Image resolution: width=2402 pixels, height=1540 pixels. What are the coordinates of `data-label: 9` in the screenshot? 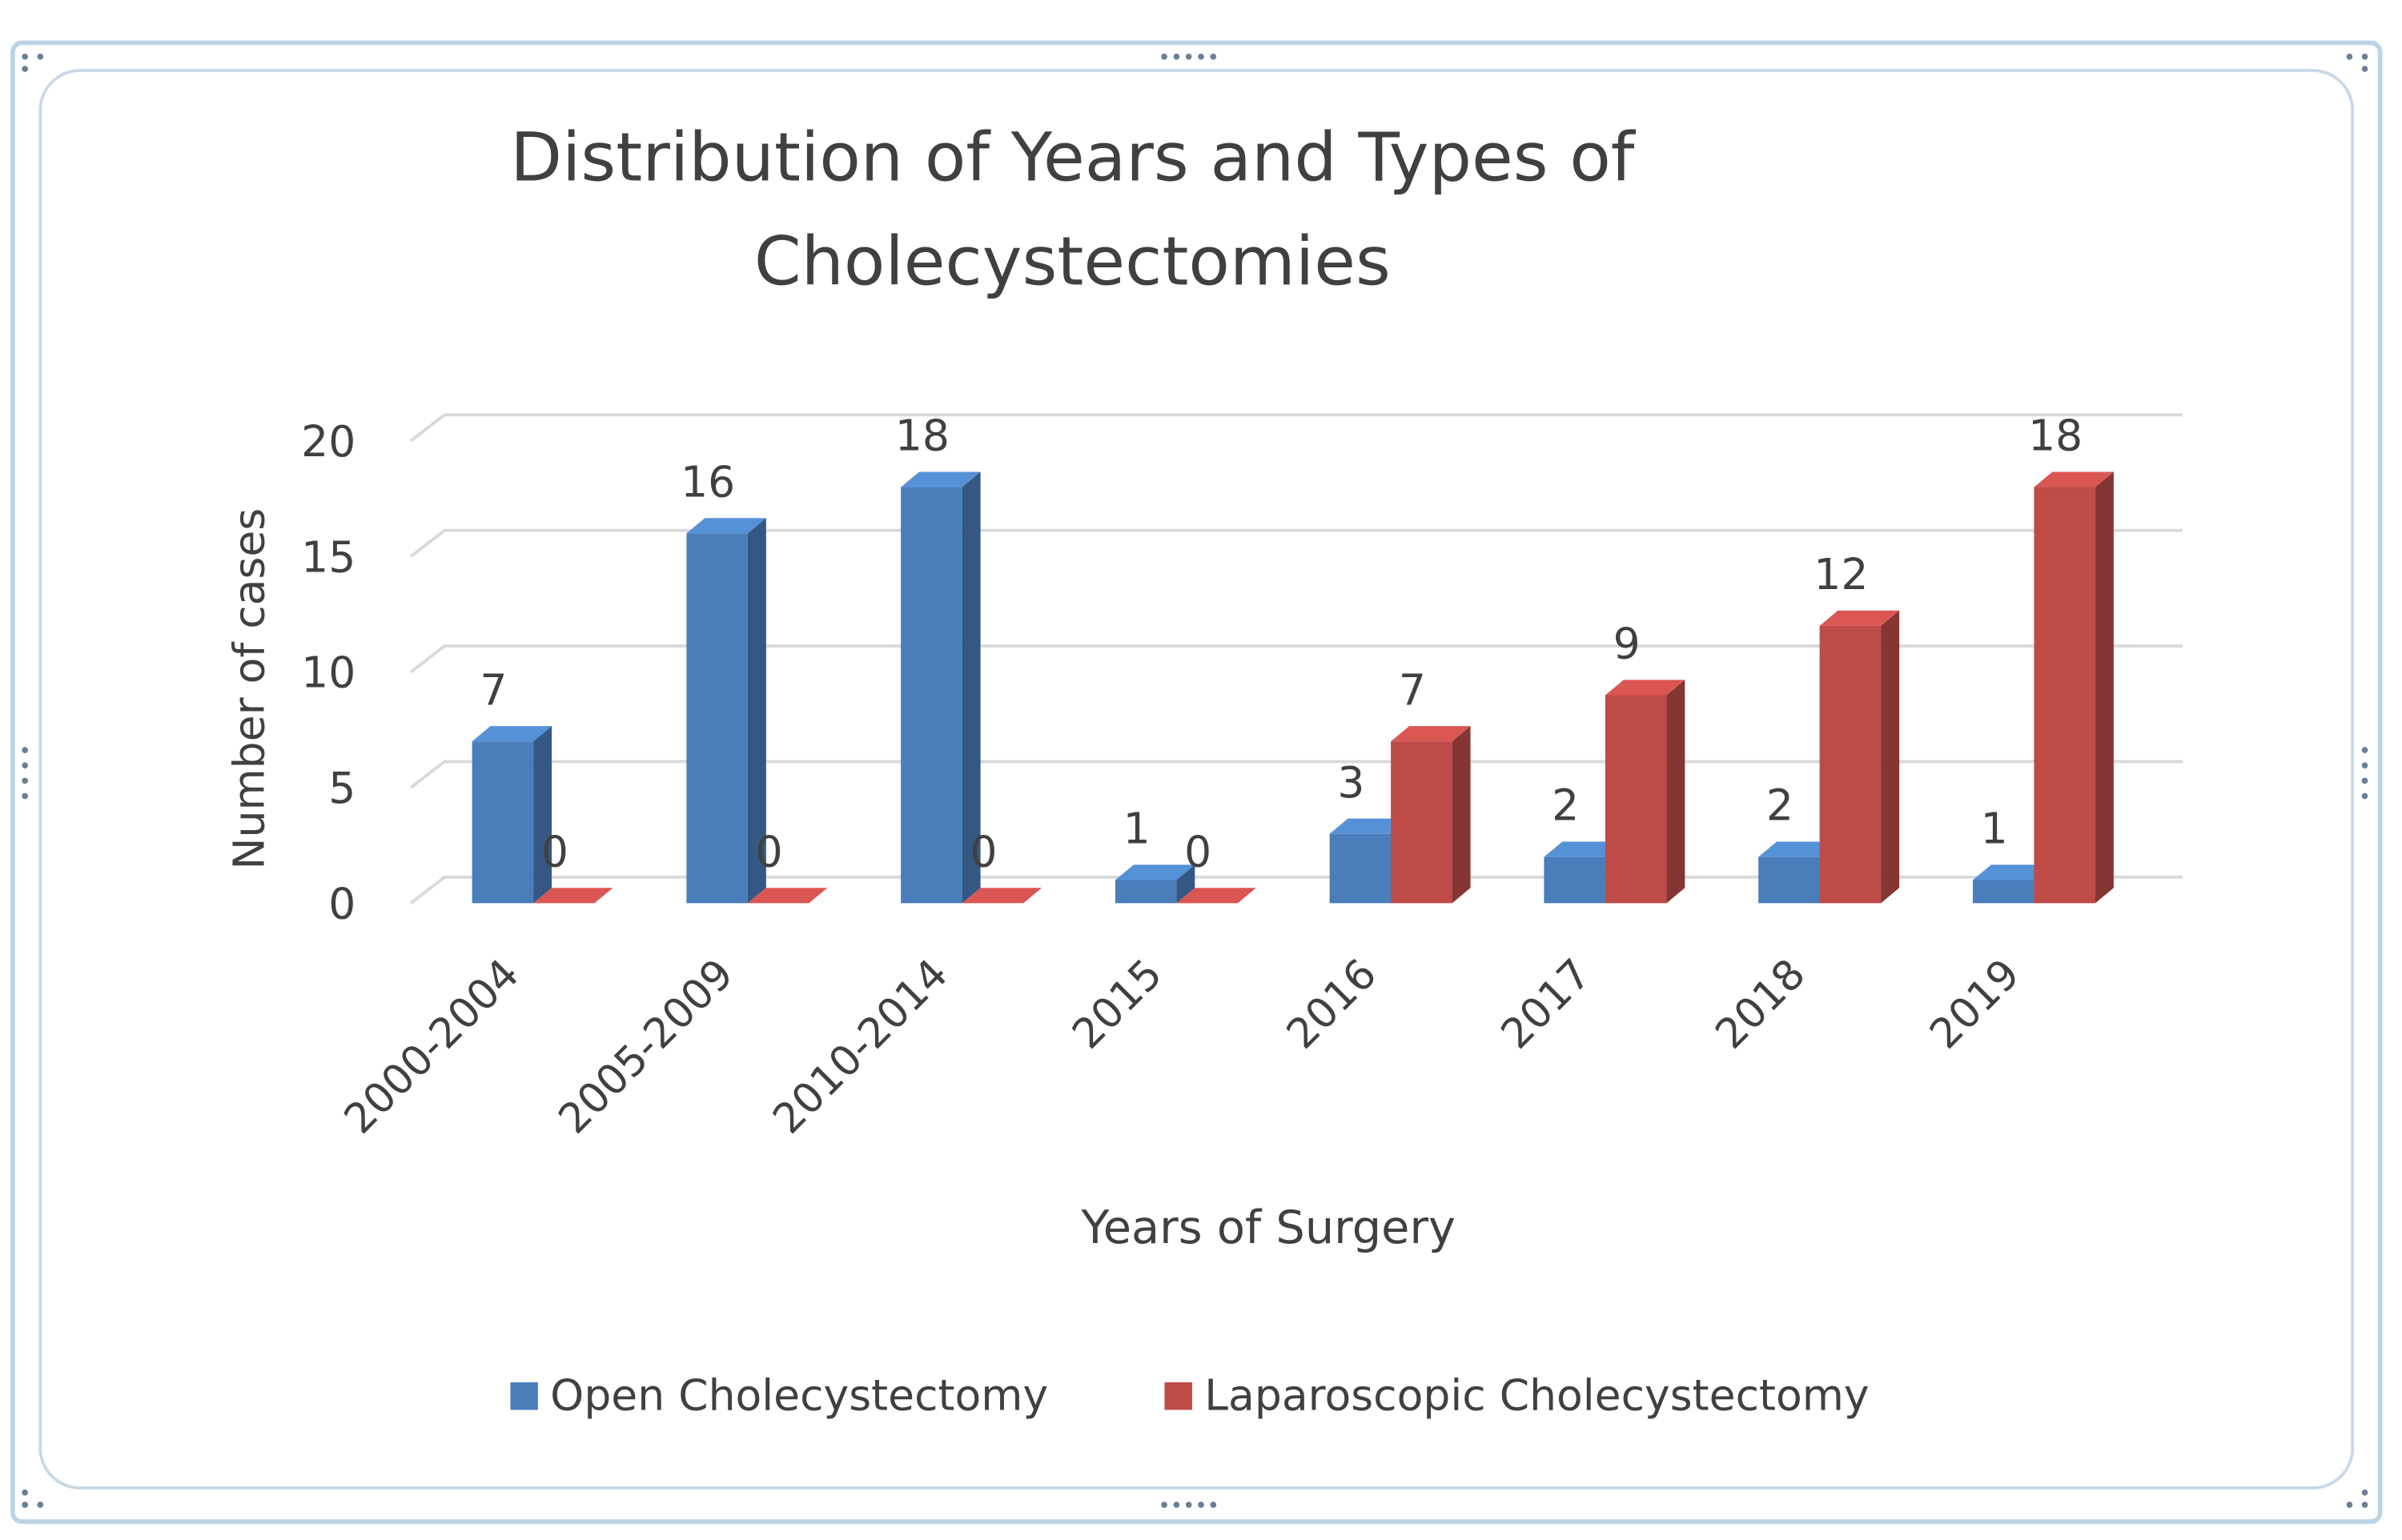 It's located at (1627, 644).